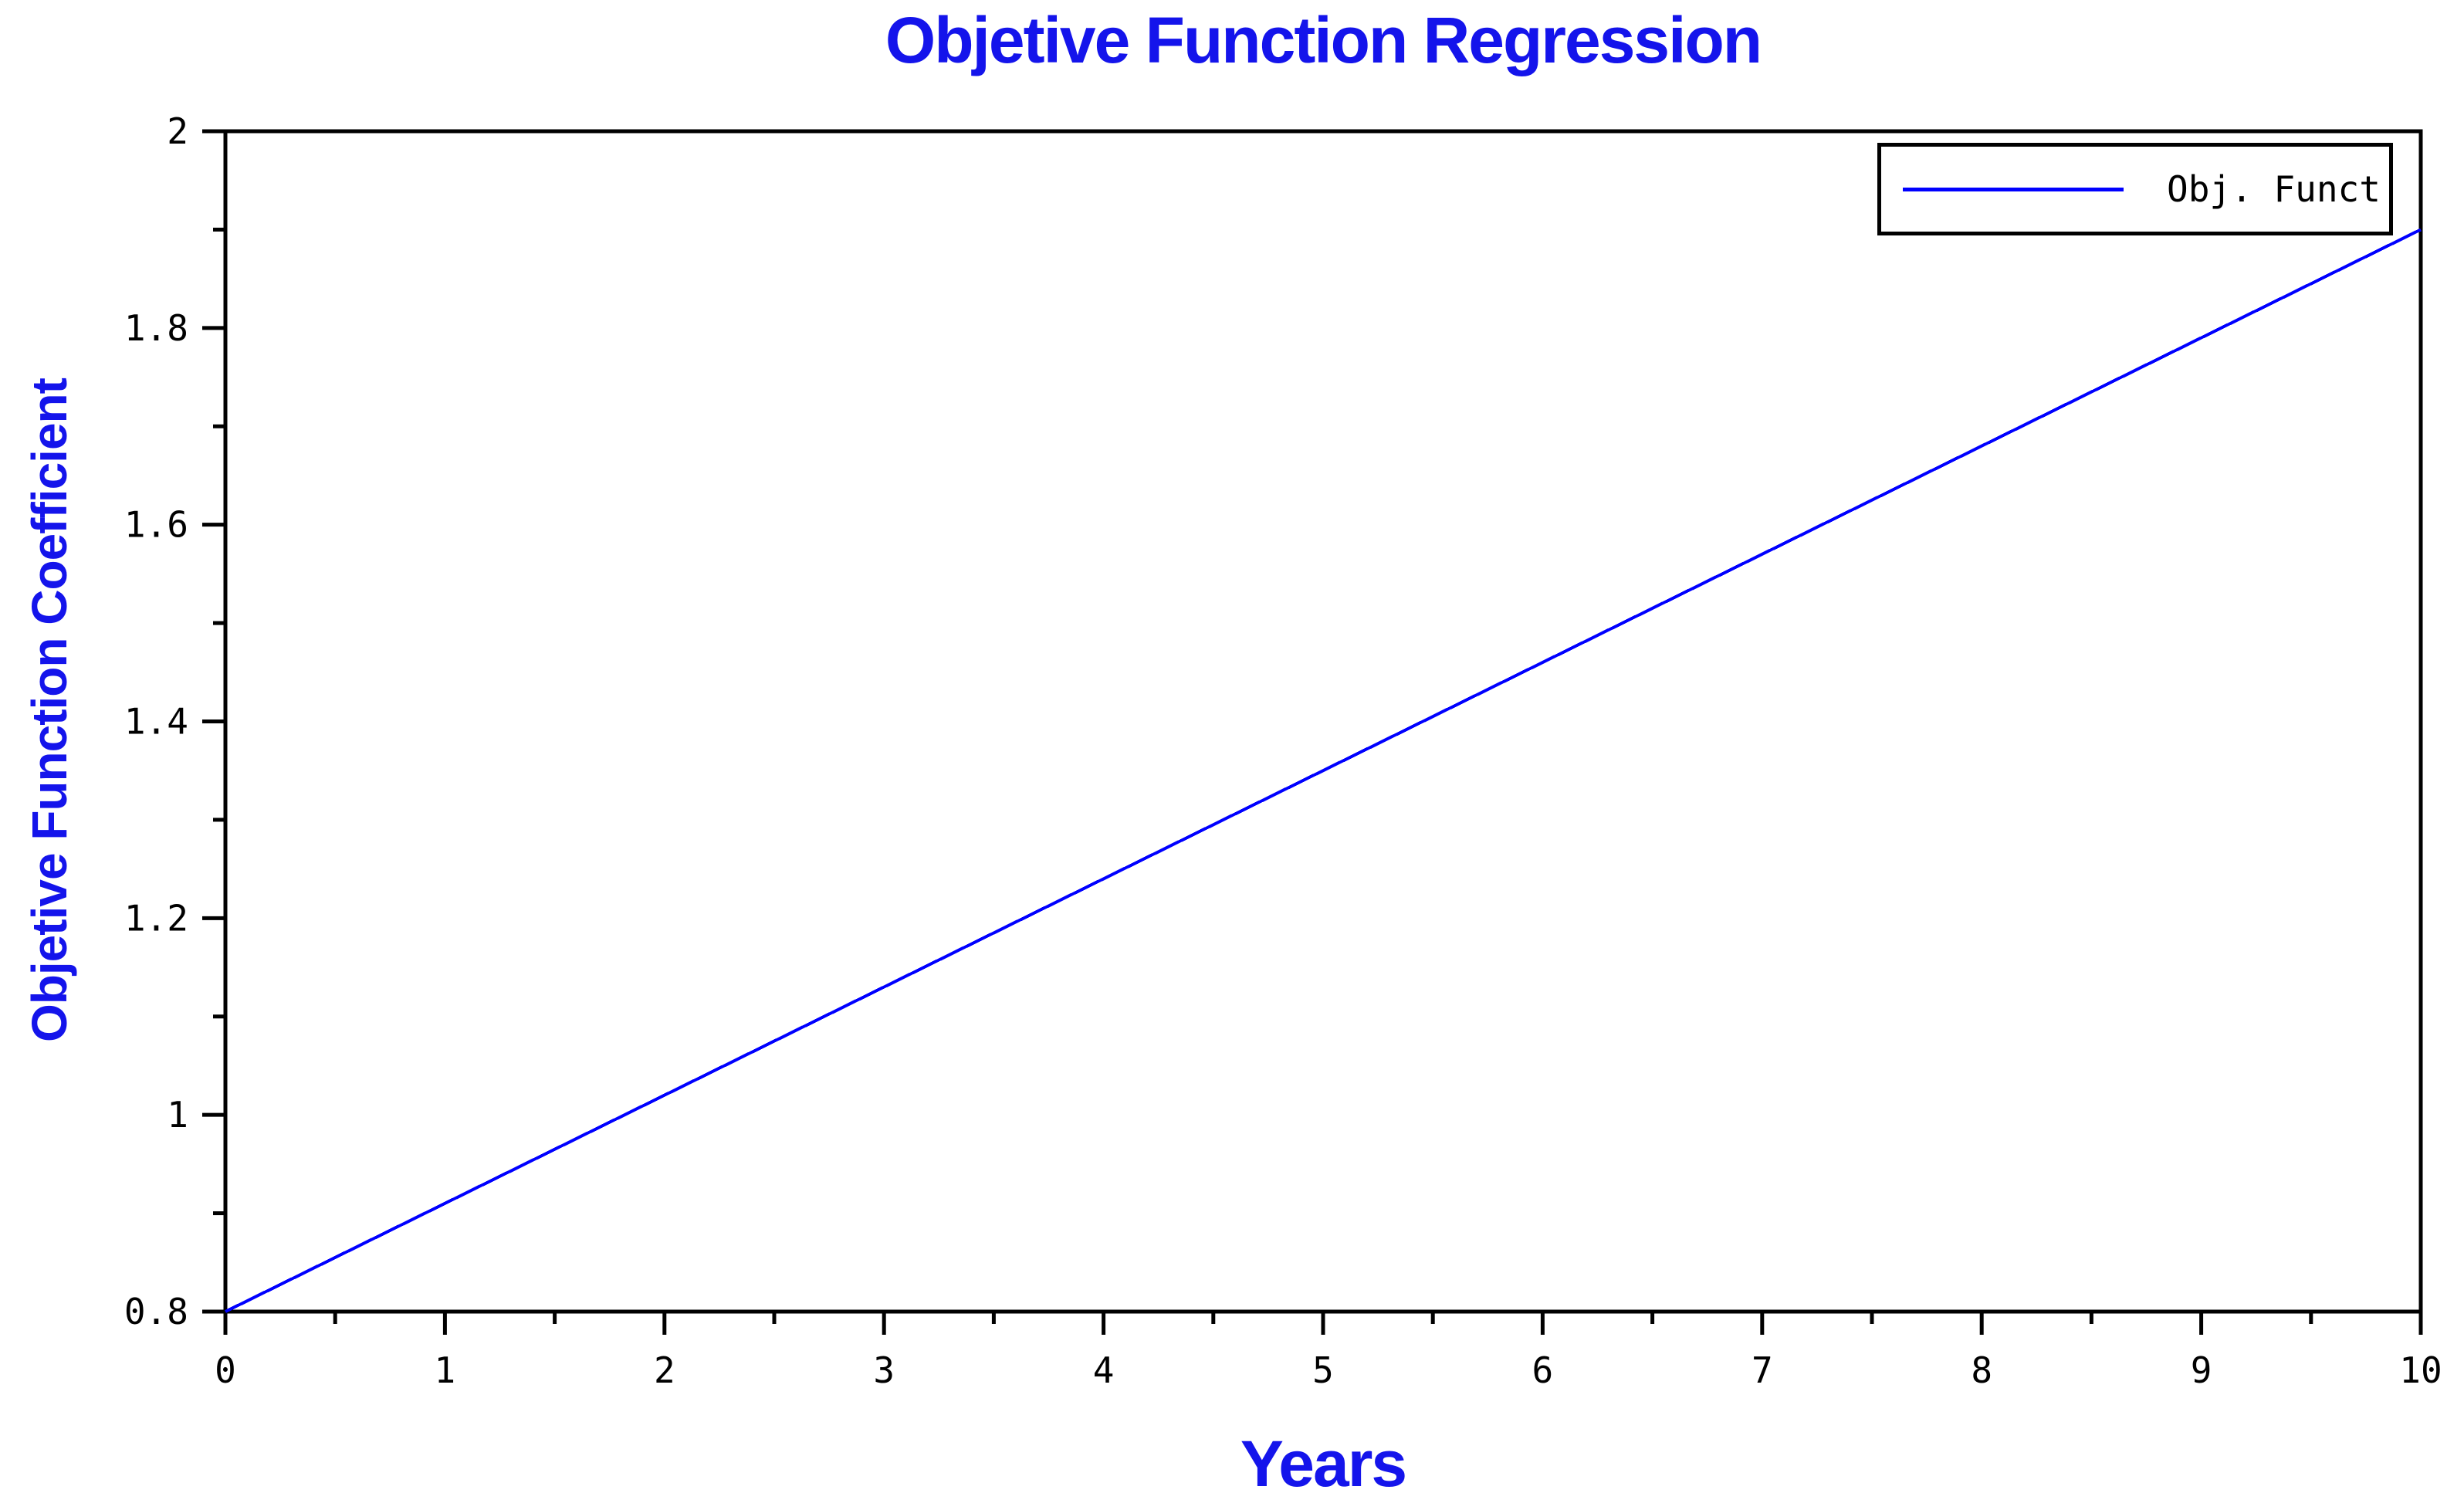 The height and width of the screenshot is (1510, 2464). What do you see at coordinates (1104, 1370) in the screenshot?
I see `x-axis-tick-label: 4` at bounding box center [1104, 1370].